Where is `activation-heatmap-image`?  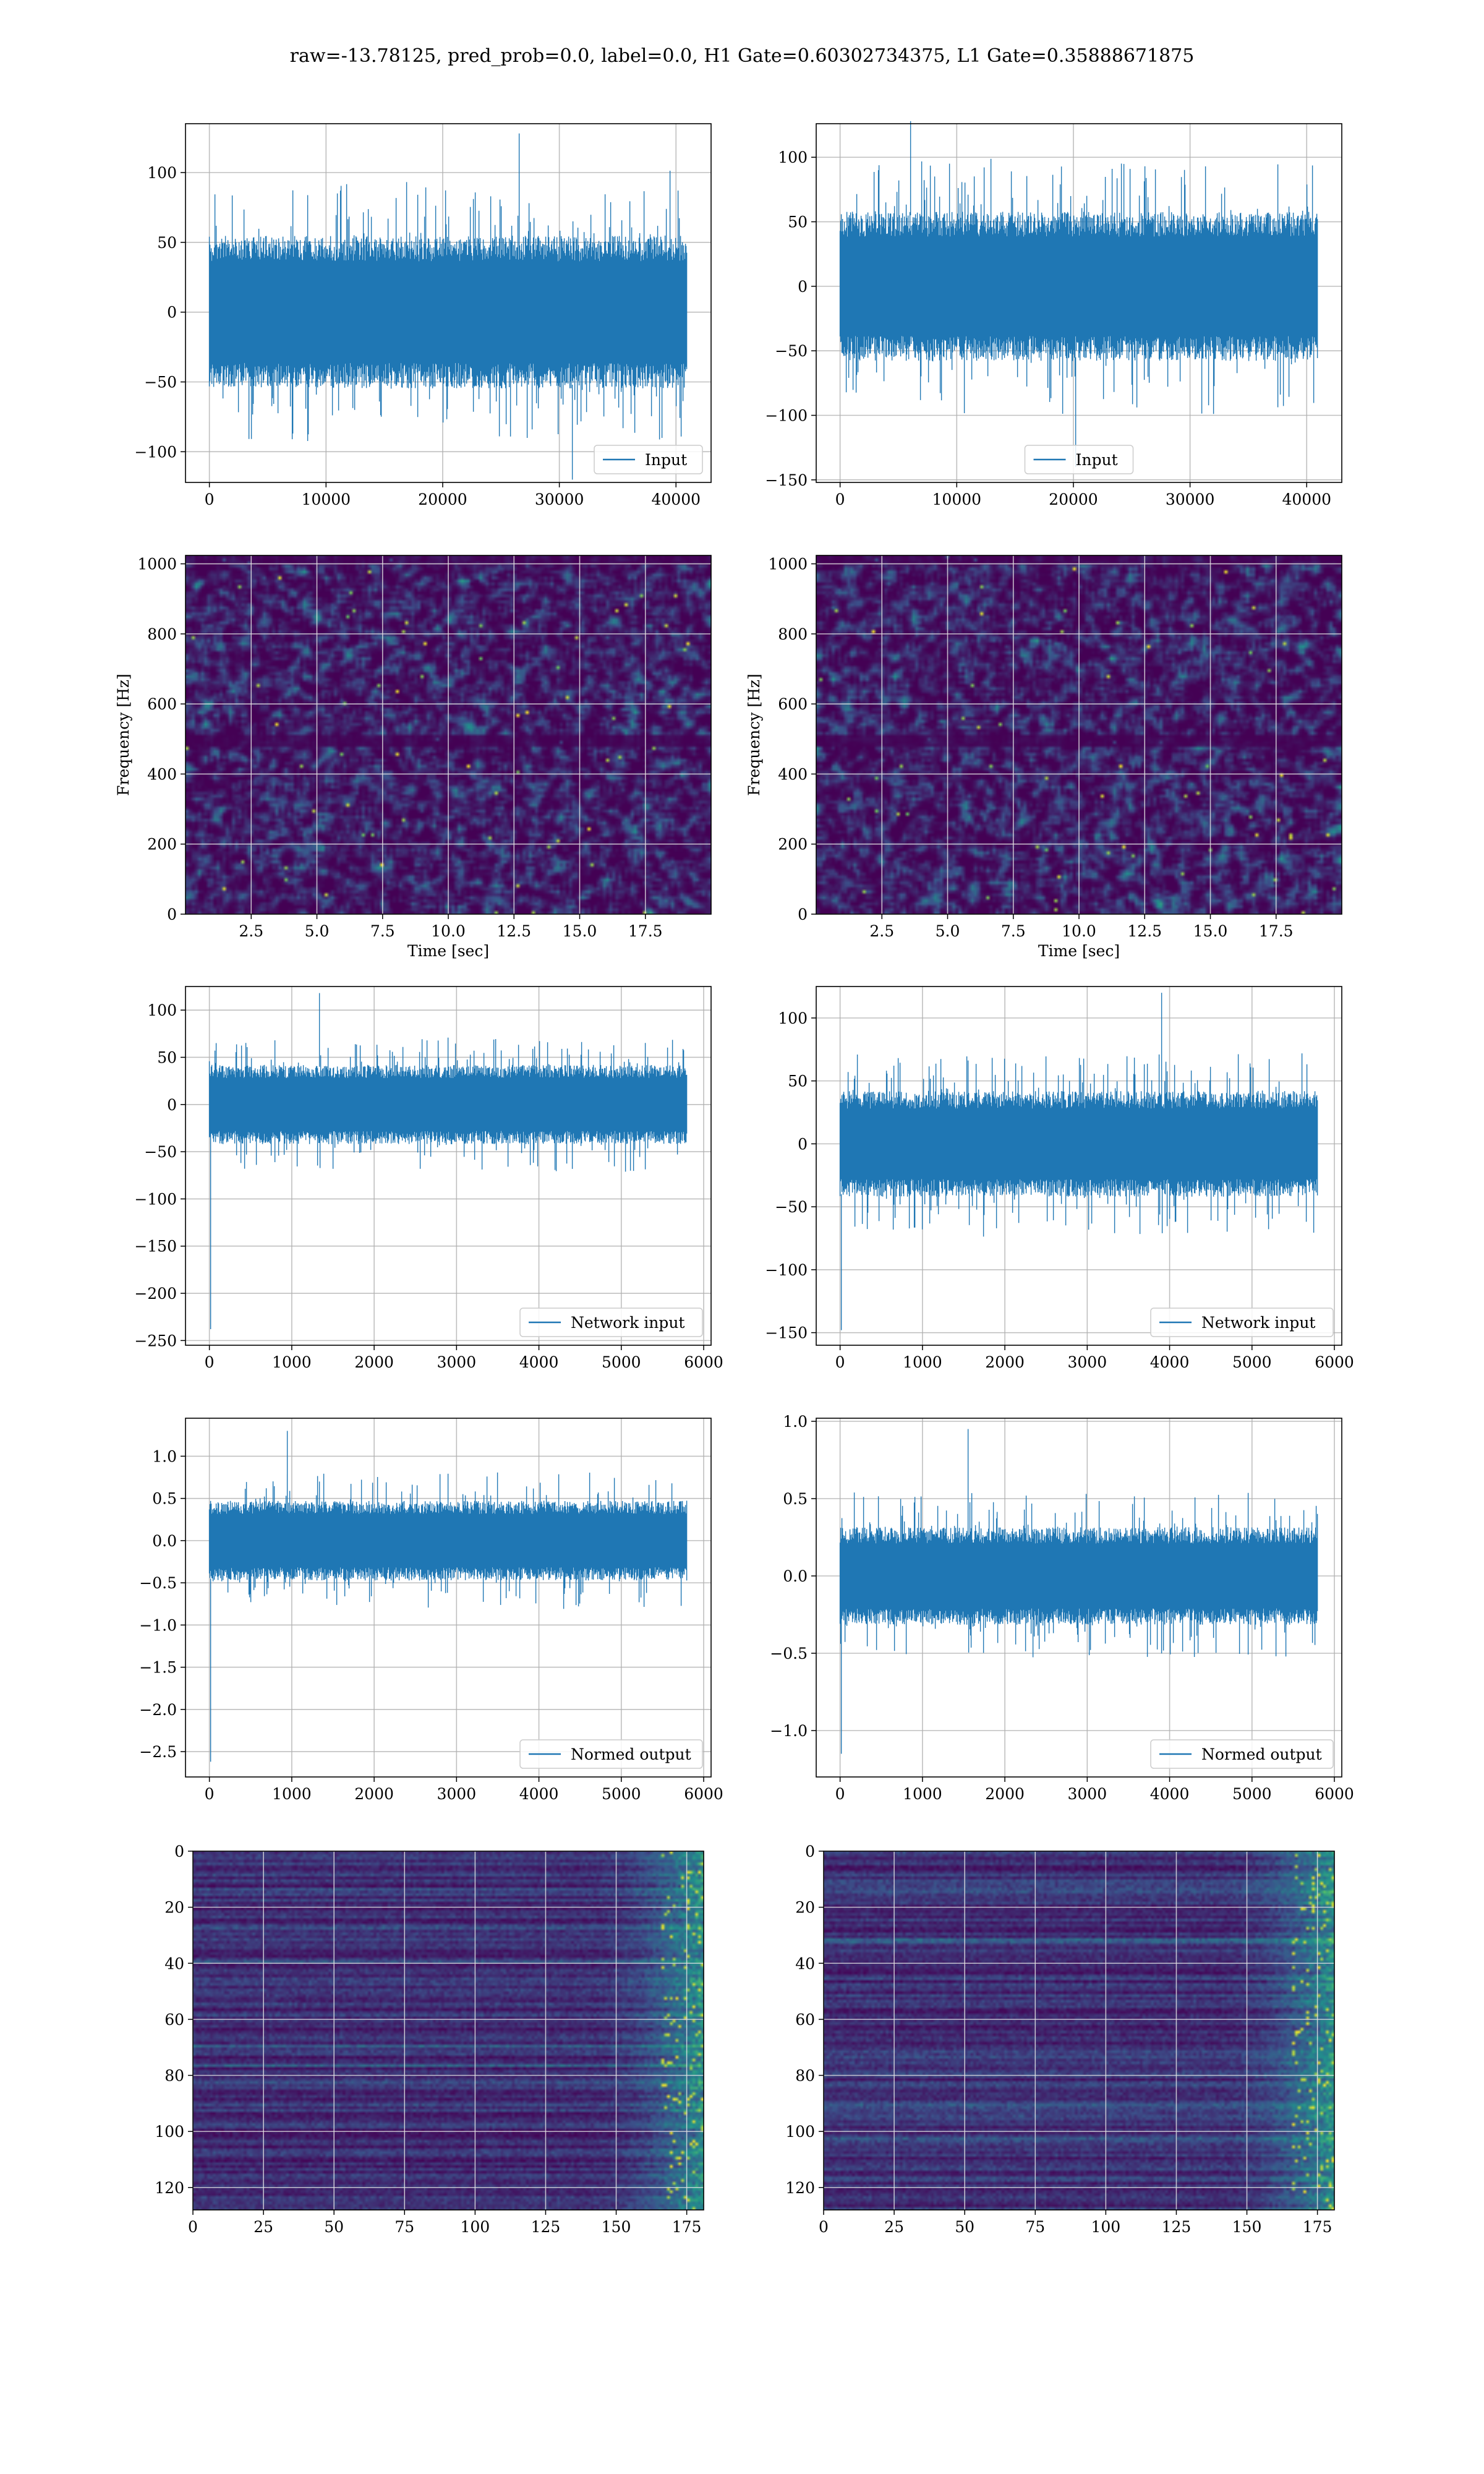
activation-heatmap-image is located at coordinates (1079, 2031).